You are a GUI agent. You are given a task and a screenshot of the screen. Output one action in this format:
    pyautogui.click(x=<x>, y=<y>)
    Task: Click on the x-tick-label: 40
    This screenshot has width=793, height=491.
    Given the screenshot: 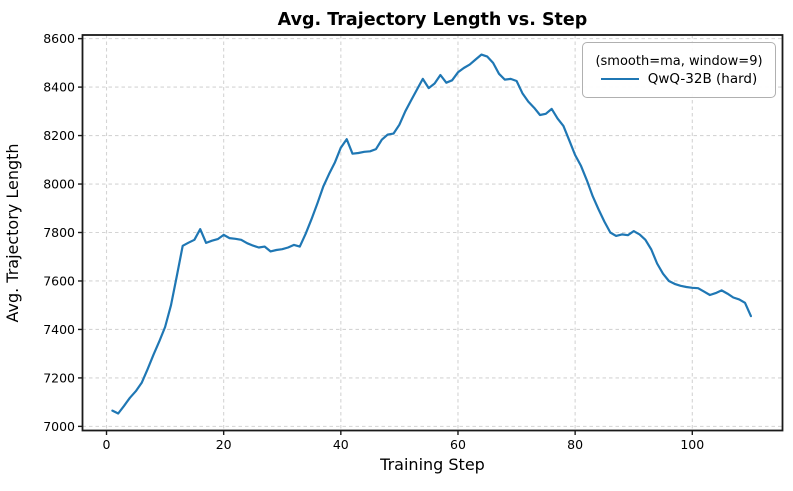 What is the action you would take?
    pyautogui.click(x=341, y=444)
    